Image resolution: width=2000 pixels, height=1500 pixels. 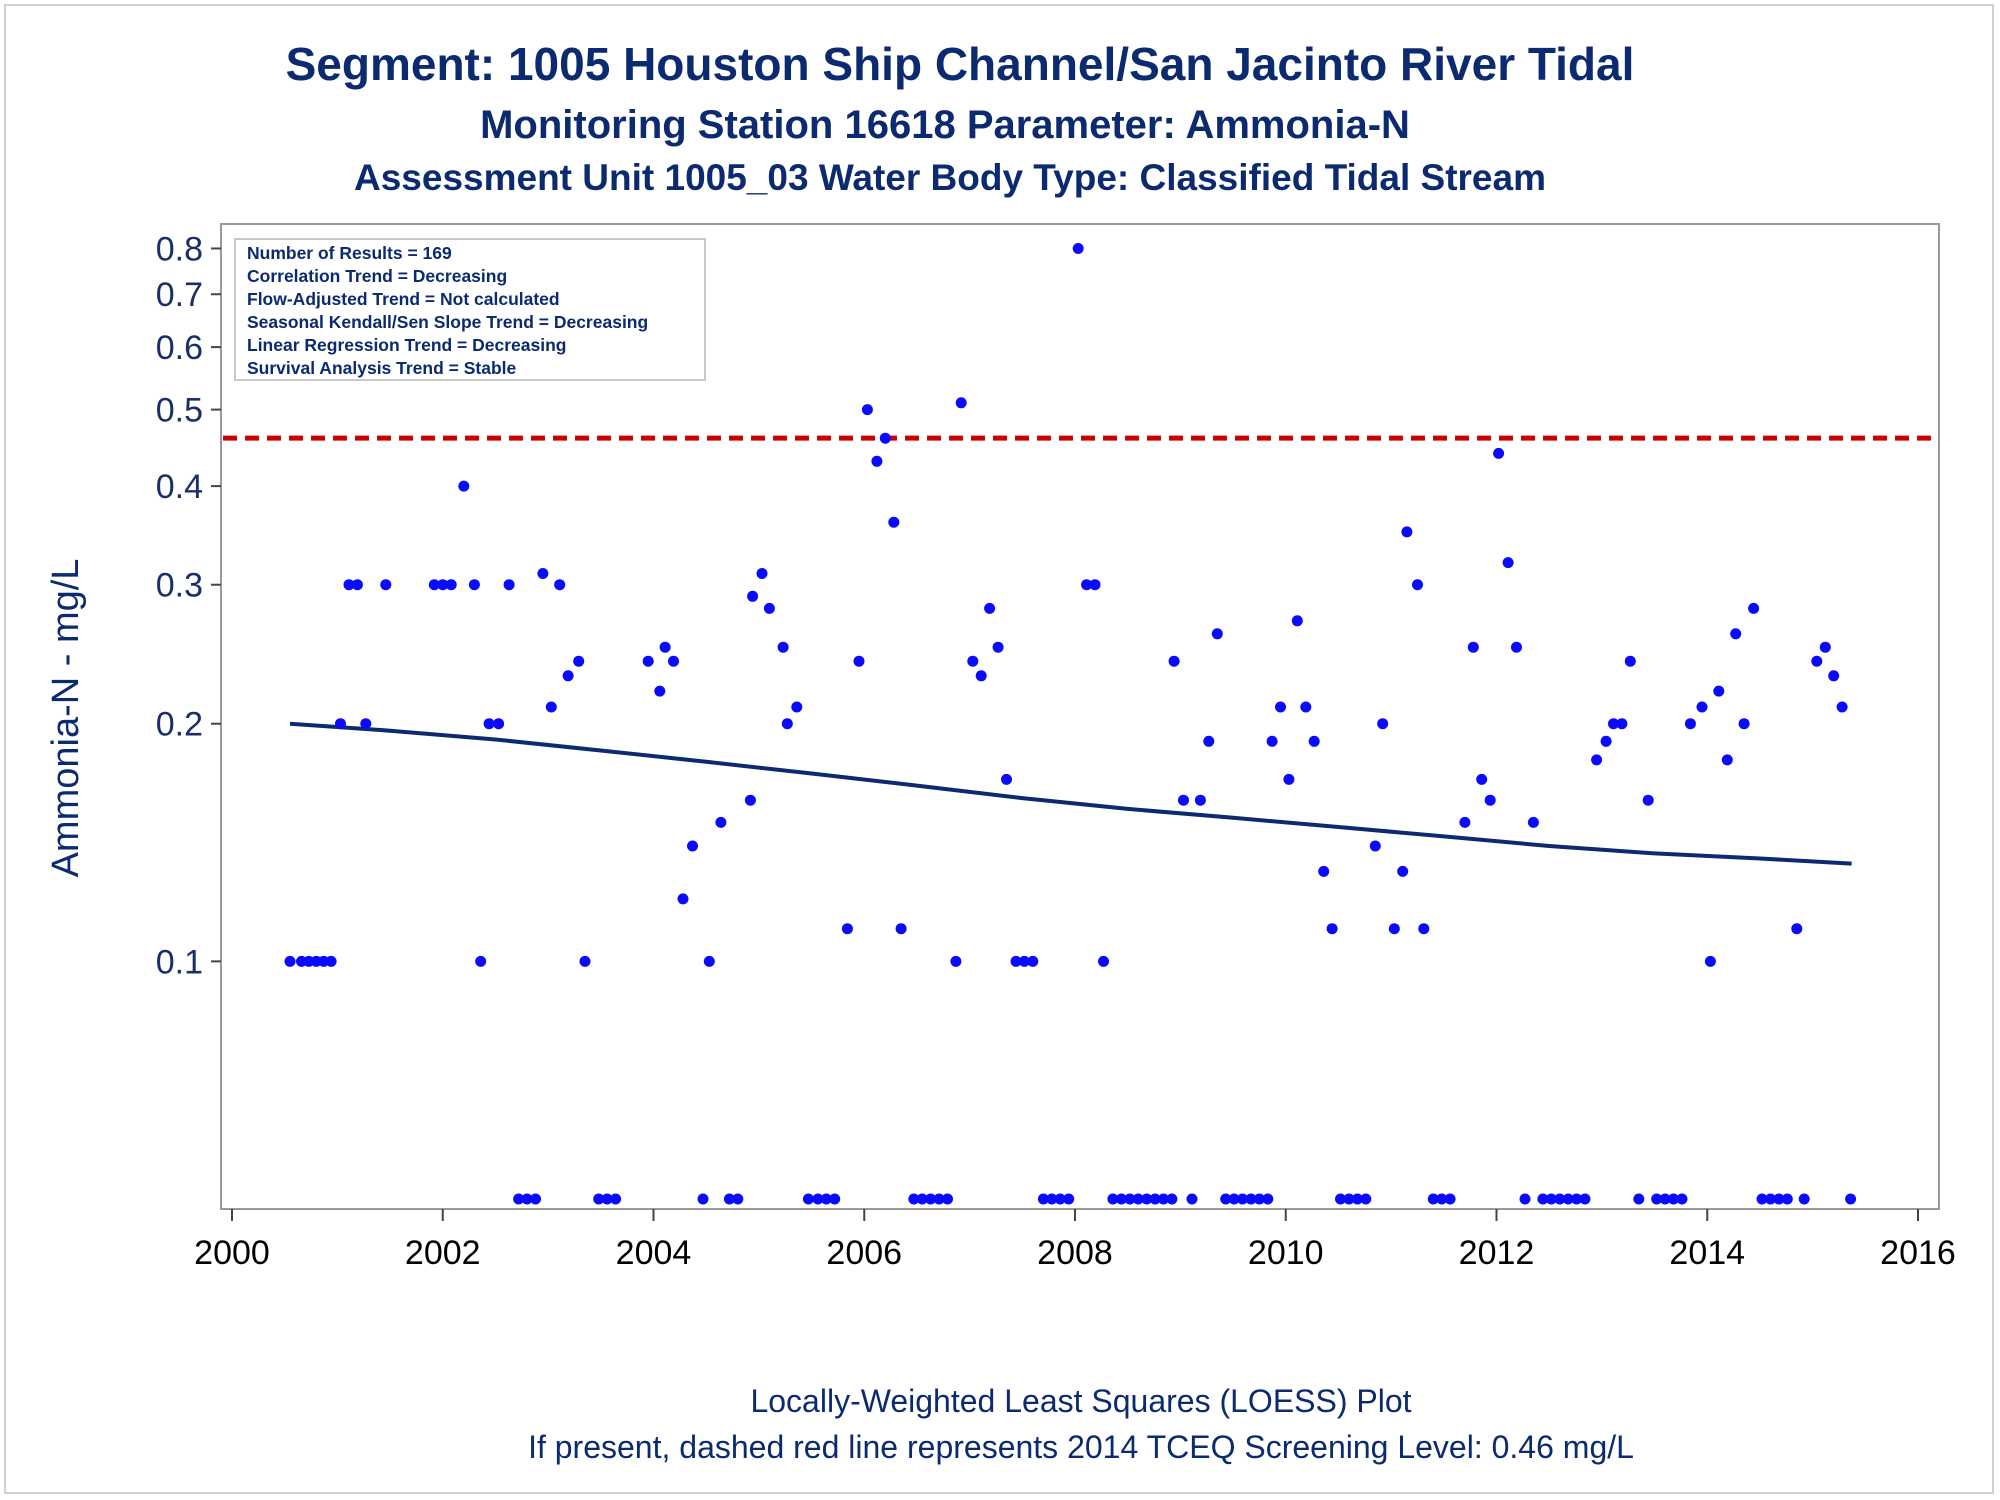 What do you see at coordinates (654, 1253) in the screenshot?
I see `x-tick-label: 2004` at bounding box center [654, 1253].